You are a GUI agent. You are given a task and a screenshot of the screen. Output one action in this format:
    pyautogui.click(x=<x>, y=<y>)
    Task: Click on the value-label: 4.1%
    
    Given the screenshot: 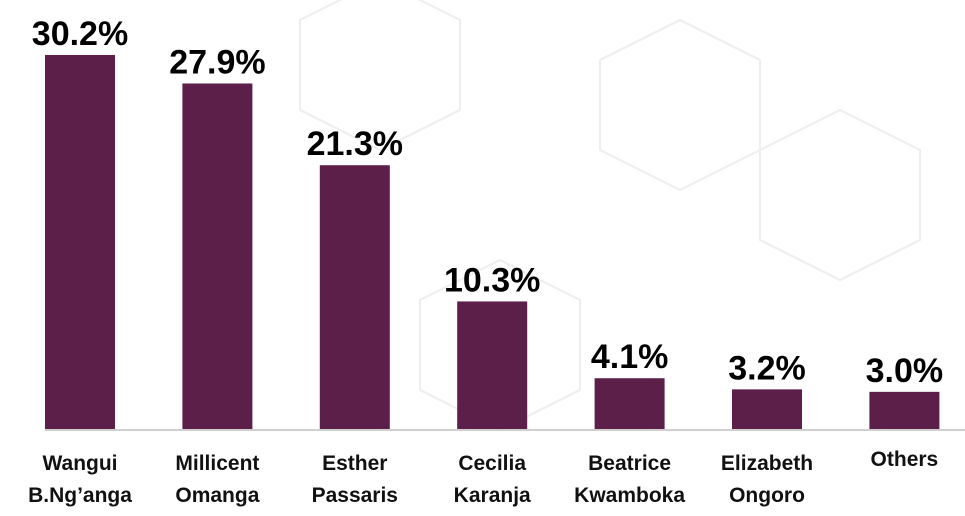 What is the action you would take?
    pyautogui.click(x=630, y=357)
    